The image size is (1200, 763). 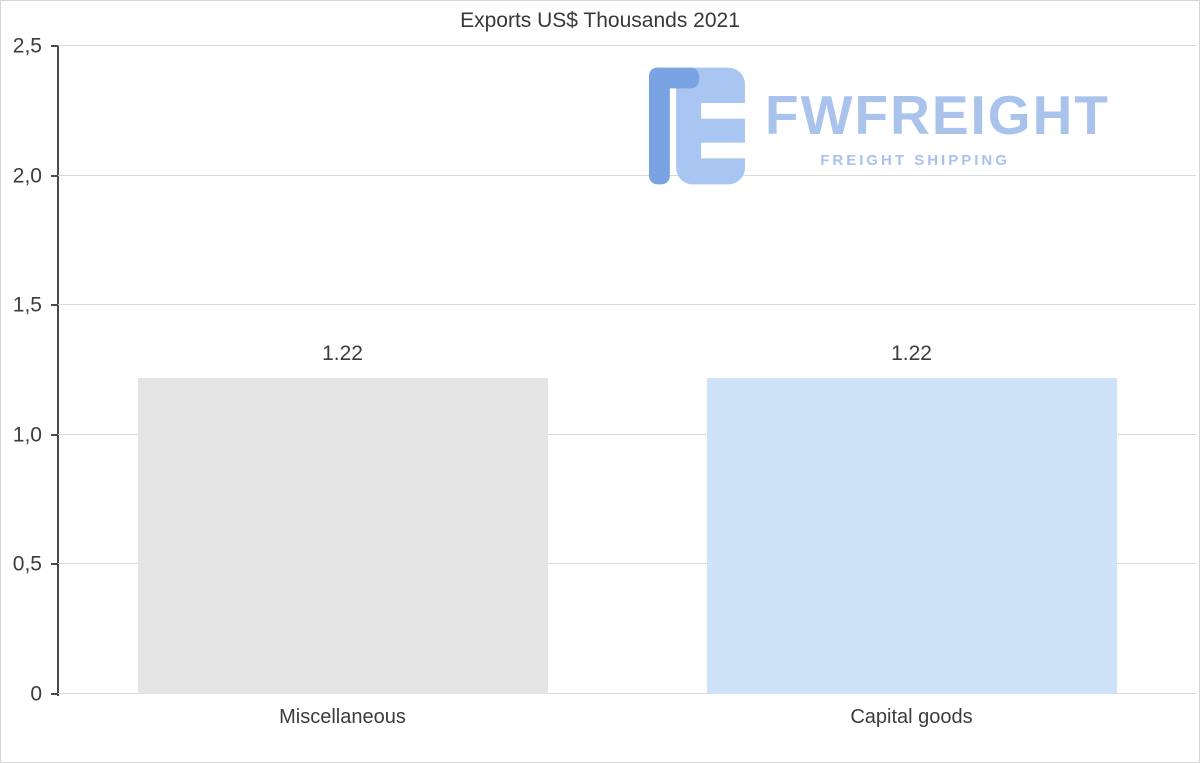 I want to click on chart-title: Exports US$ Thousands 2021, so click(x=600, y=20).